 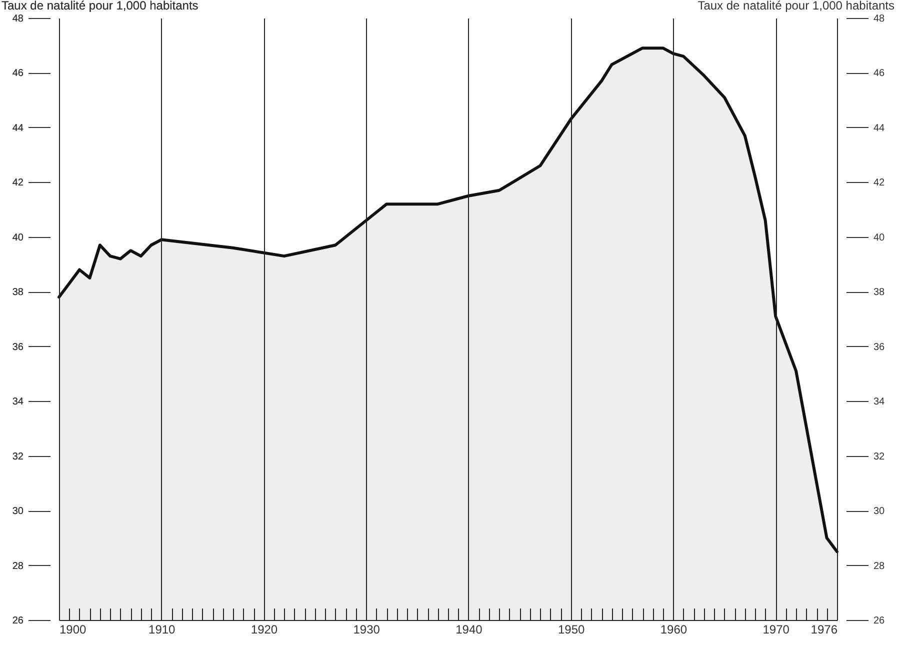 I want to click on y2-tick-label: 28, so click(x=880, y=566).